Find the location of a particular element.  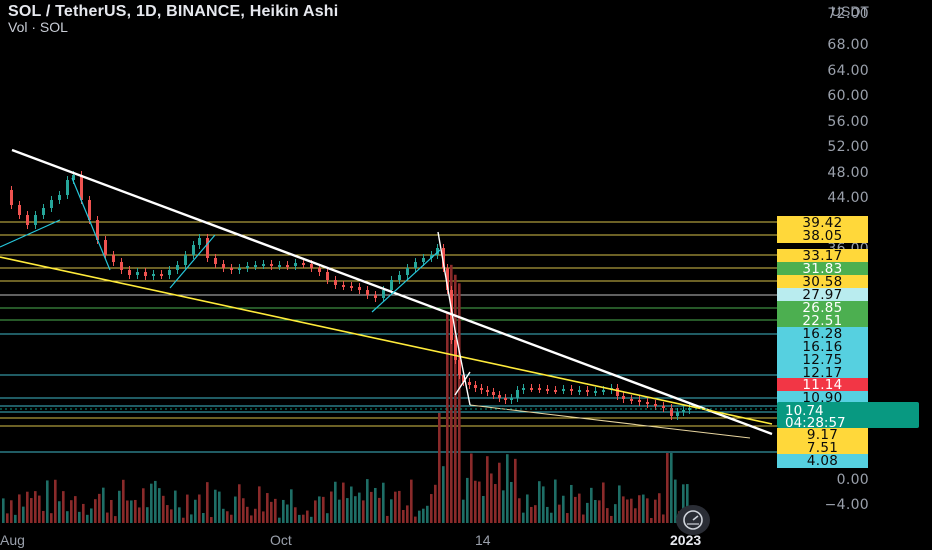

channel-line is located at coordinates (406, 281).